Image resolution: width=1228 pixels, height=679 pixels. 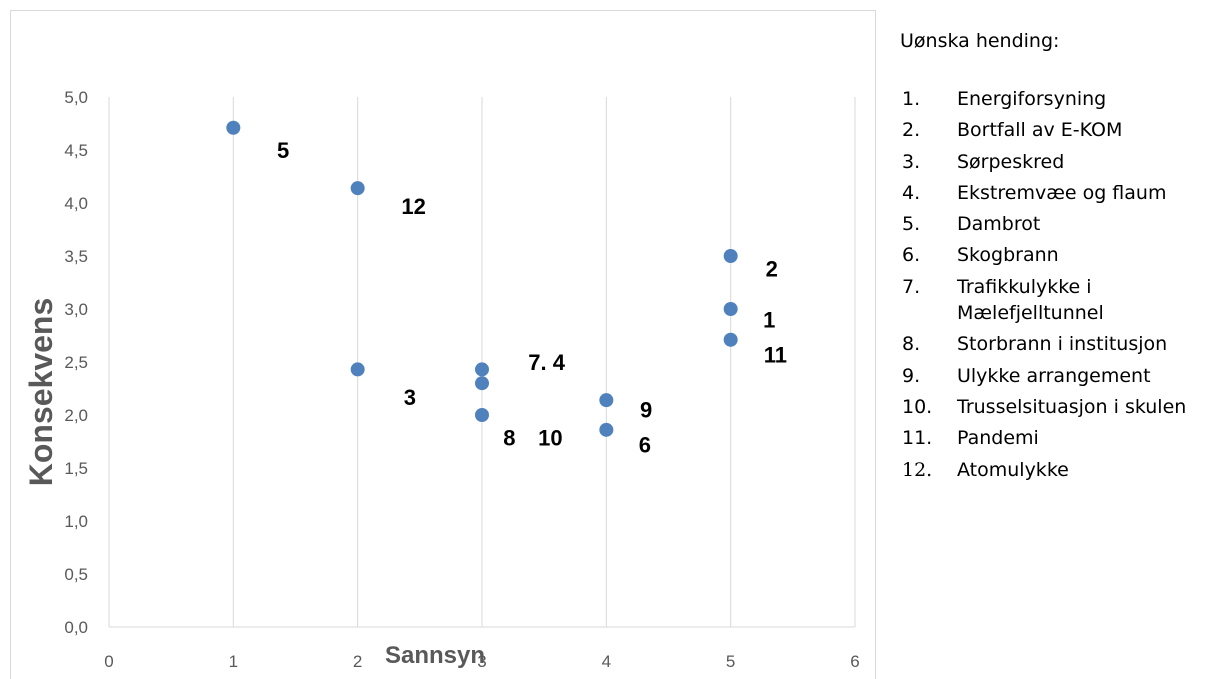 What do you see at coordinates (998, 438) in the screenshot?
I see `legend-item-text: Pandemi` at bounding box center [998, 438].